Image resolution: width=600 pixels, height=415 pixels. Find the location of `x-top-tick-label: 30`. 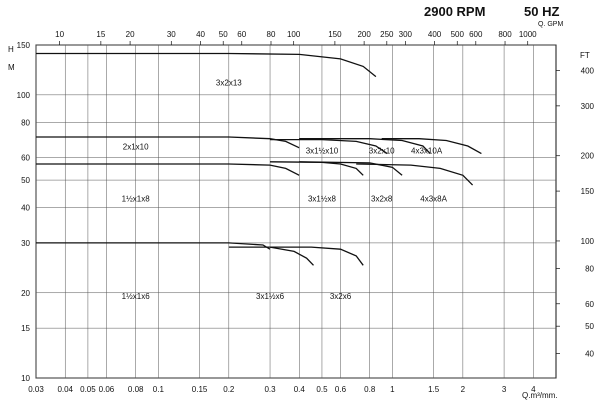

x-top-tick-label: 30 is located at coordinates (171, 34).